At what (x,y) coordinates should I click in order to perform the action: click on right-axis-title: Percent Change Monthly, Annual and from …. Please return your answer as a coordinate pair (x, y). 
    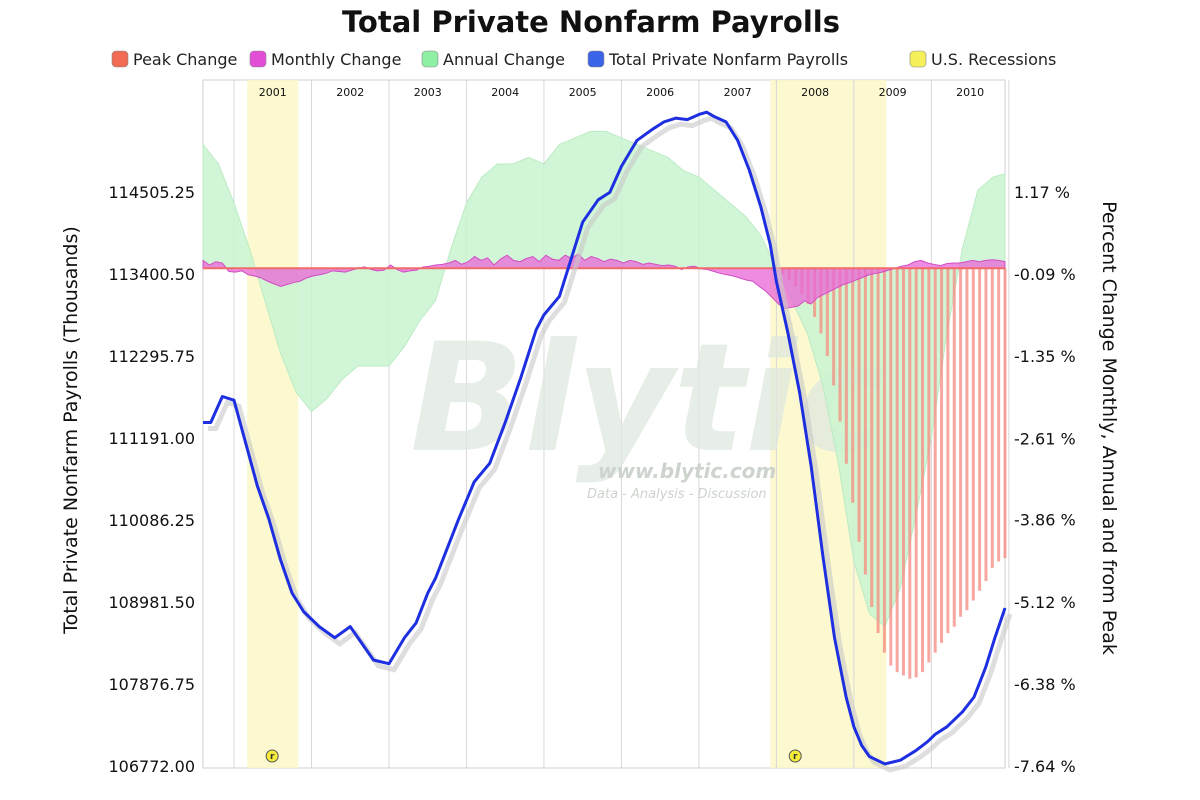
    Looking at the image, I should click on (1109, 428).